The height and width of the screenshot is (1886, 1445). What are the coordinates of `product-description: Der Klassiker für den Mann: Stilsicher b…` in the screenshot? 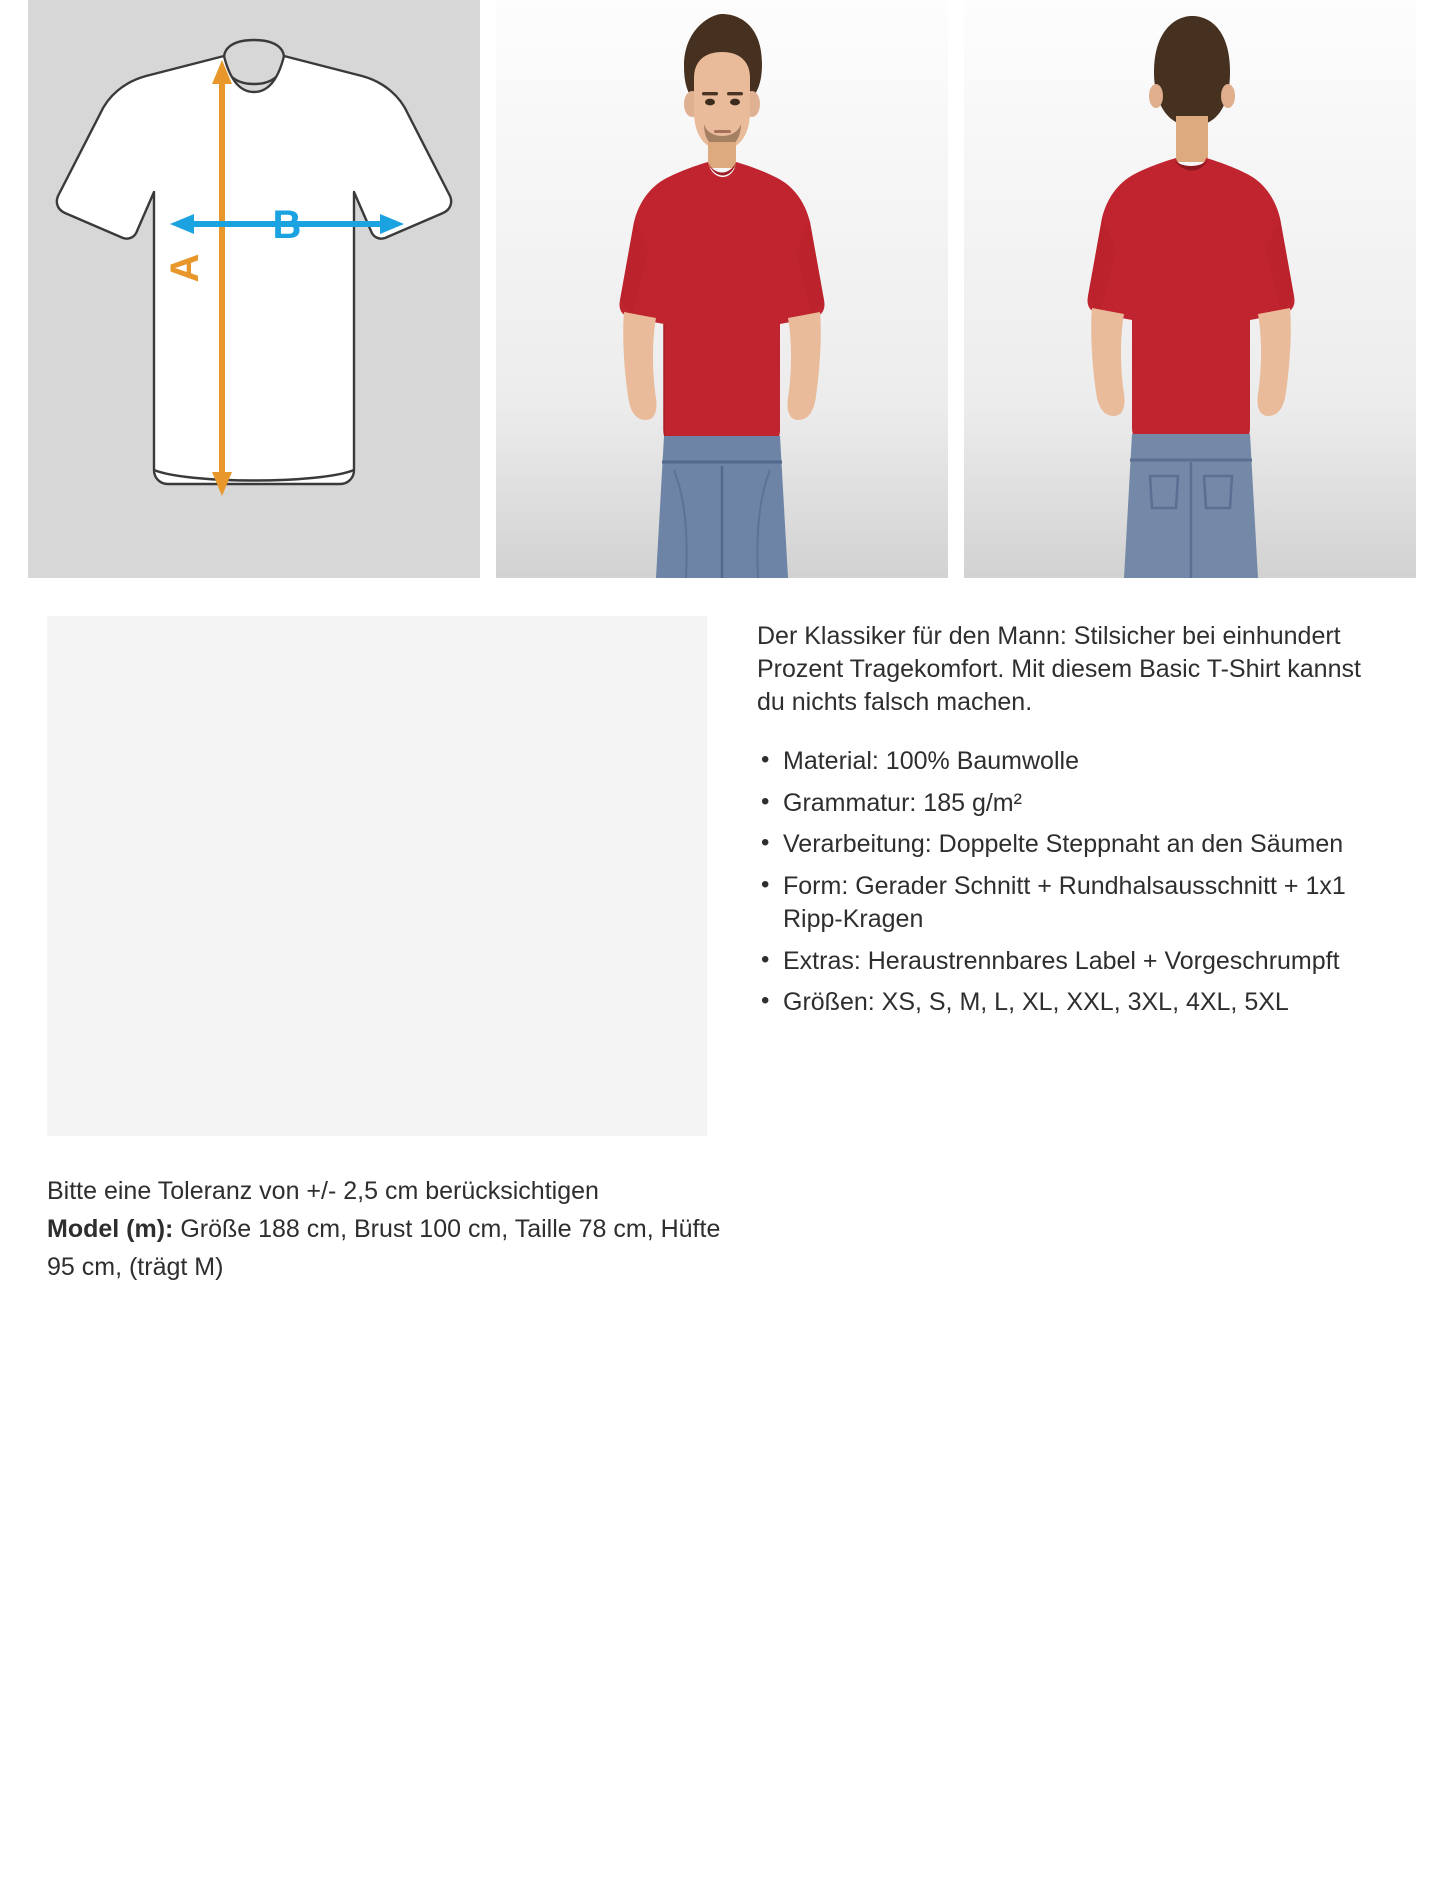 It's located at (1072, 824).